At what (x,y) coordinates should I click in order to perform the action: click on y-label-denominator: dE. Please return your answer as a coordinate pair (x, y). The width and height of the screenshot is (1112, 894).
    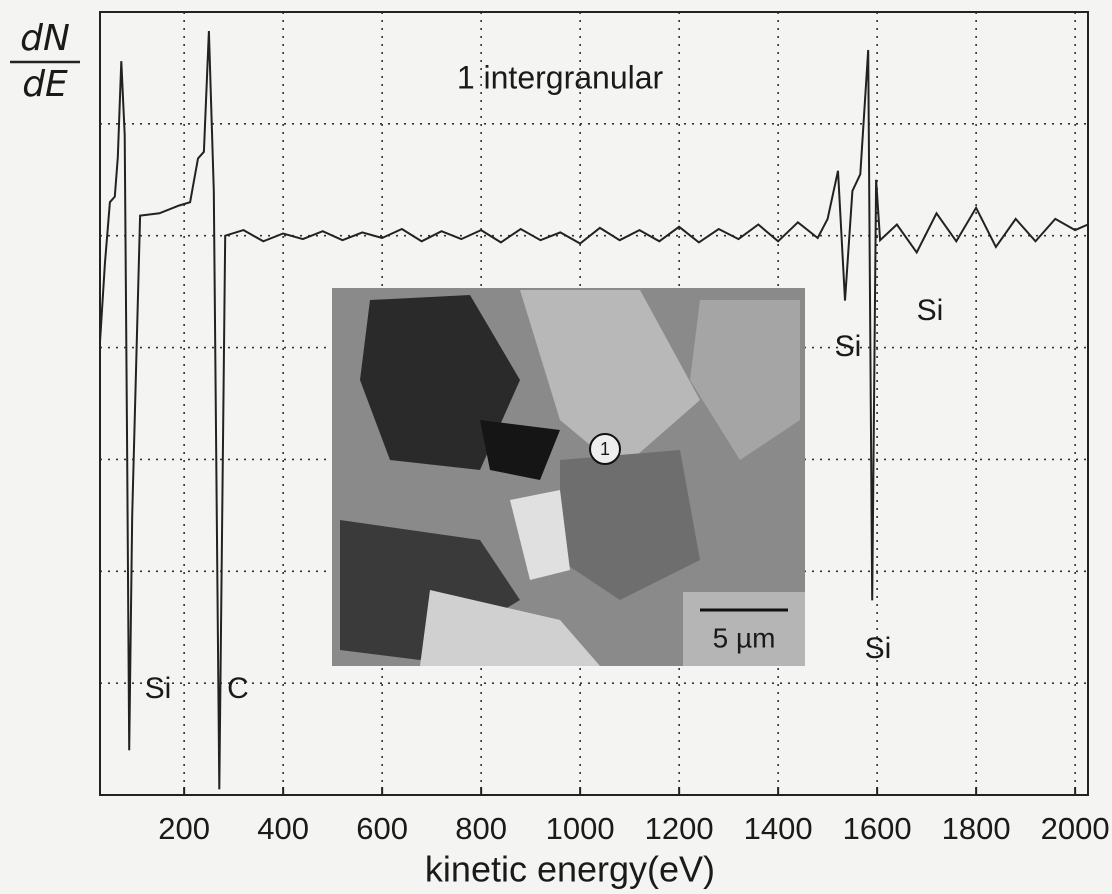
    Looking at the image, I should click on (45, 84).